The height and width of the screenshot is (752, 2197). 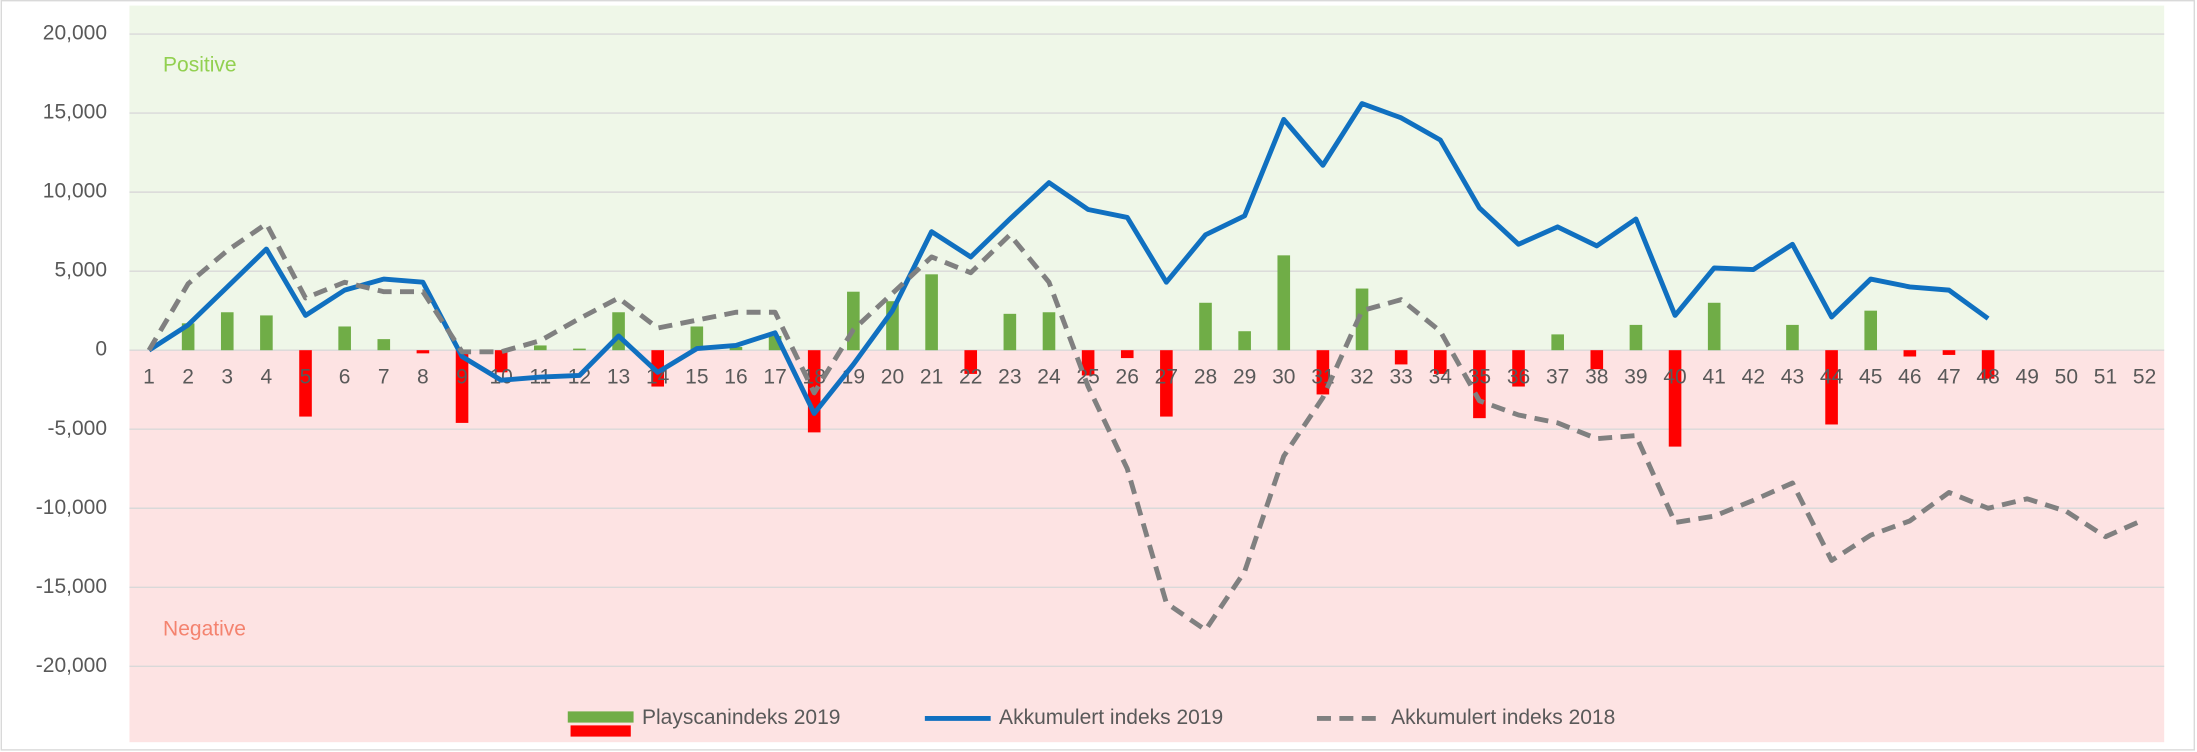 I want to click on zone-label: Positive, so click(x=200, y=64).